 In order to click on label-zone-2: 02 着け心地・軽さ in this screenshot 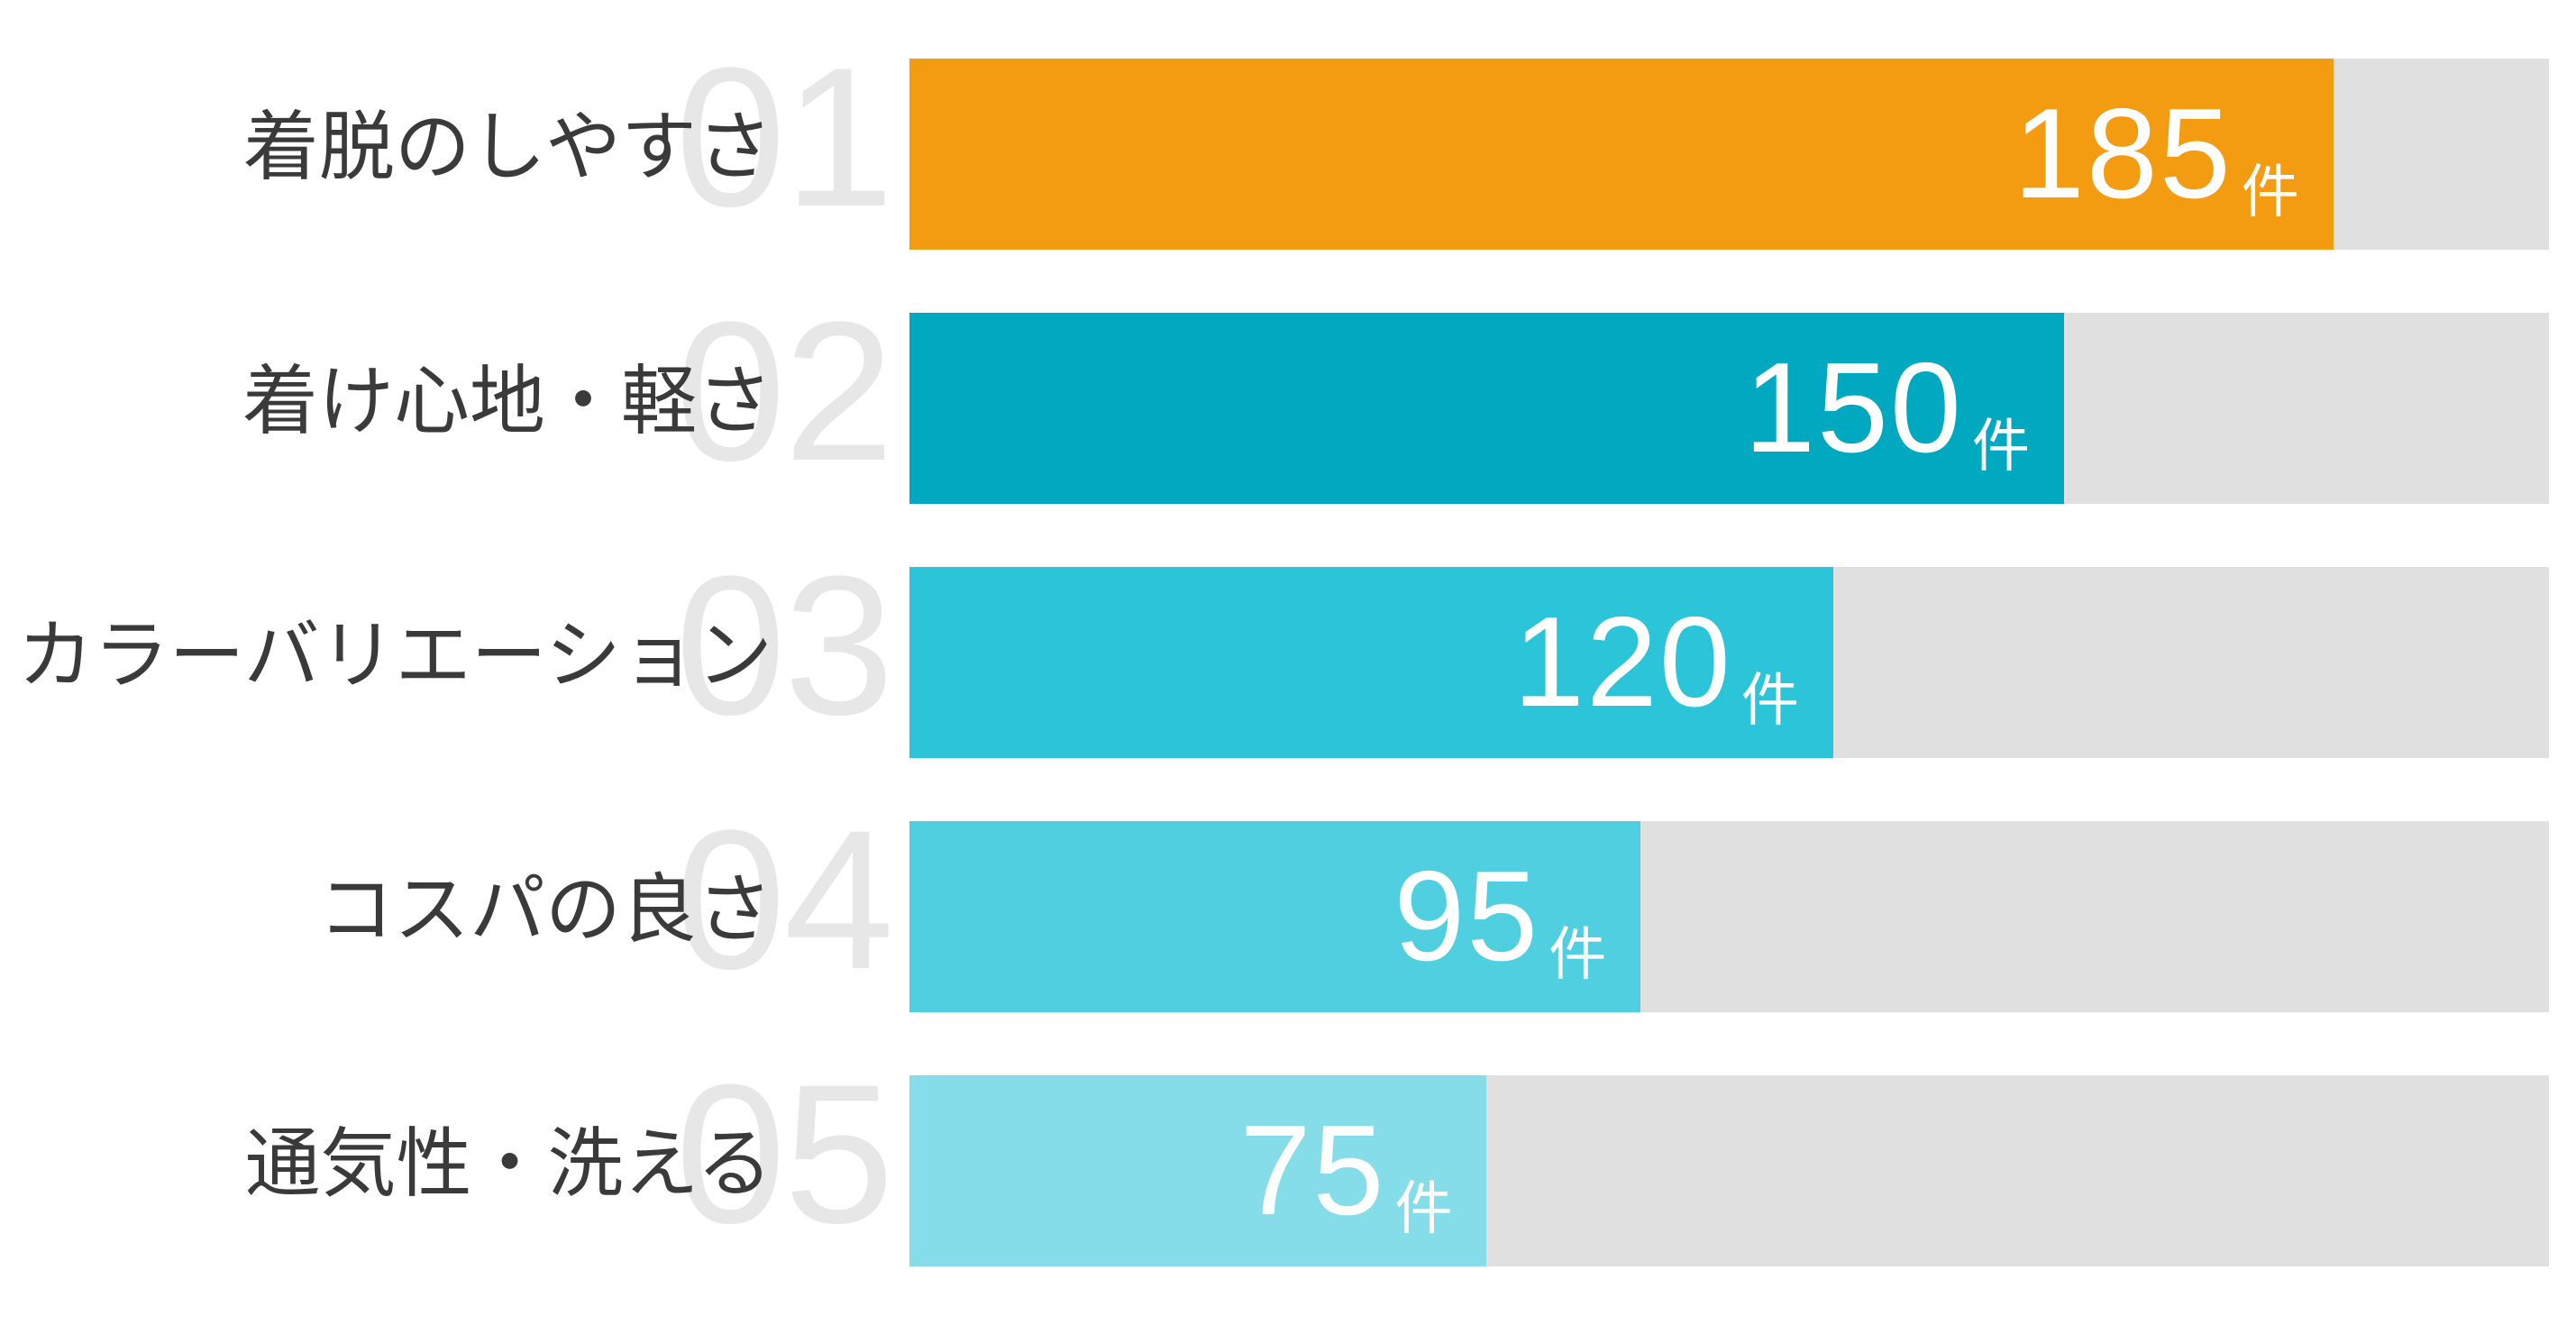, I will do `click(455, 398)`.